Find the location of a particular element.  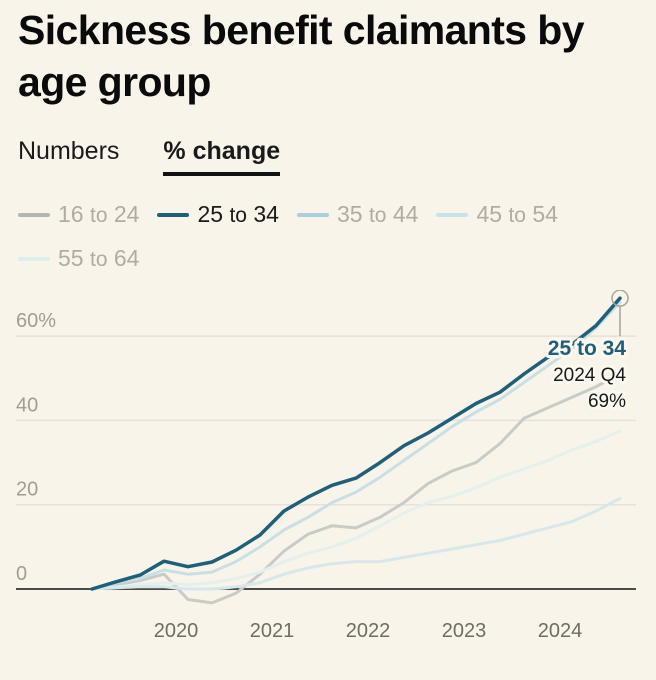

legend-label: 25 to 34 is located at coordinates (238, 214).